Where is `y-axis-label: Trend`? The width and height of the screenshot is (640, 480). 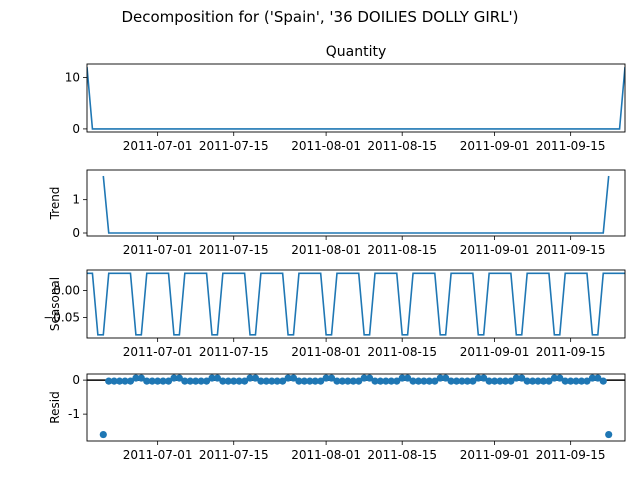
y-axis-label: Trend is located at coordinates (55, 204).